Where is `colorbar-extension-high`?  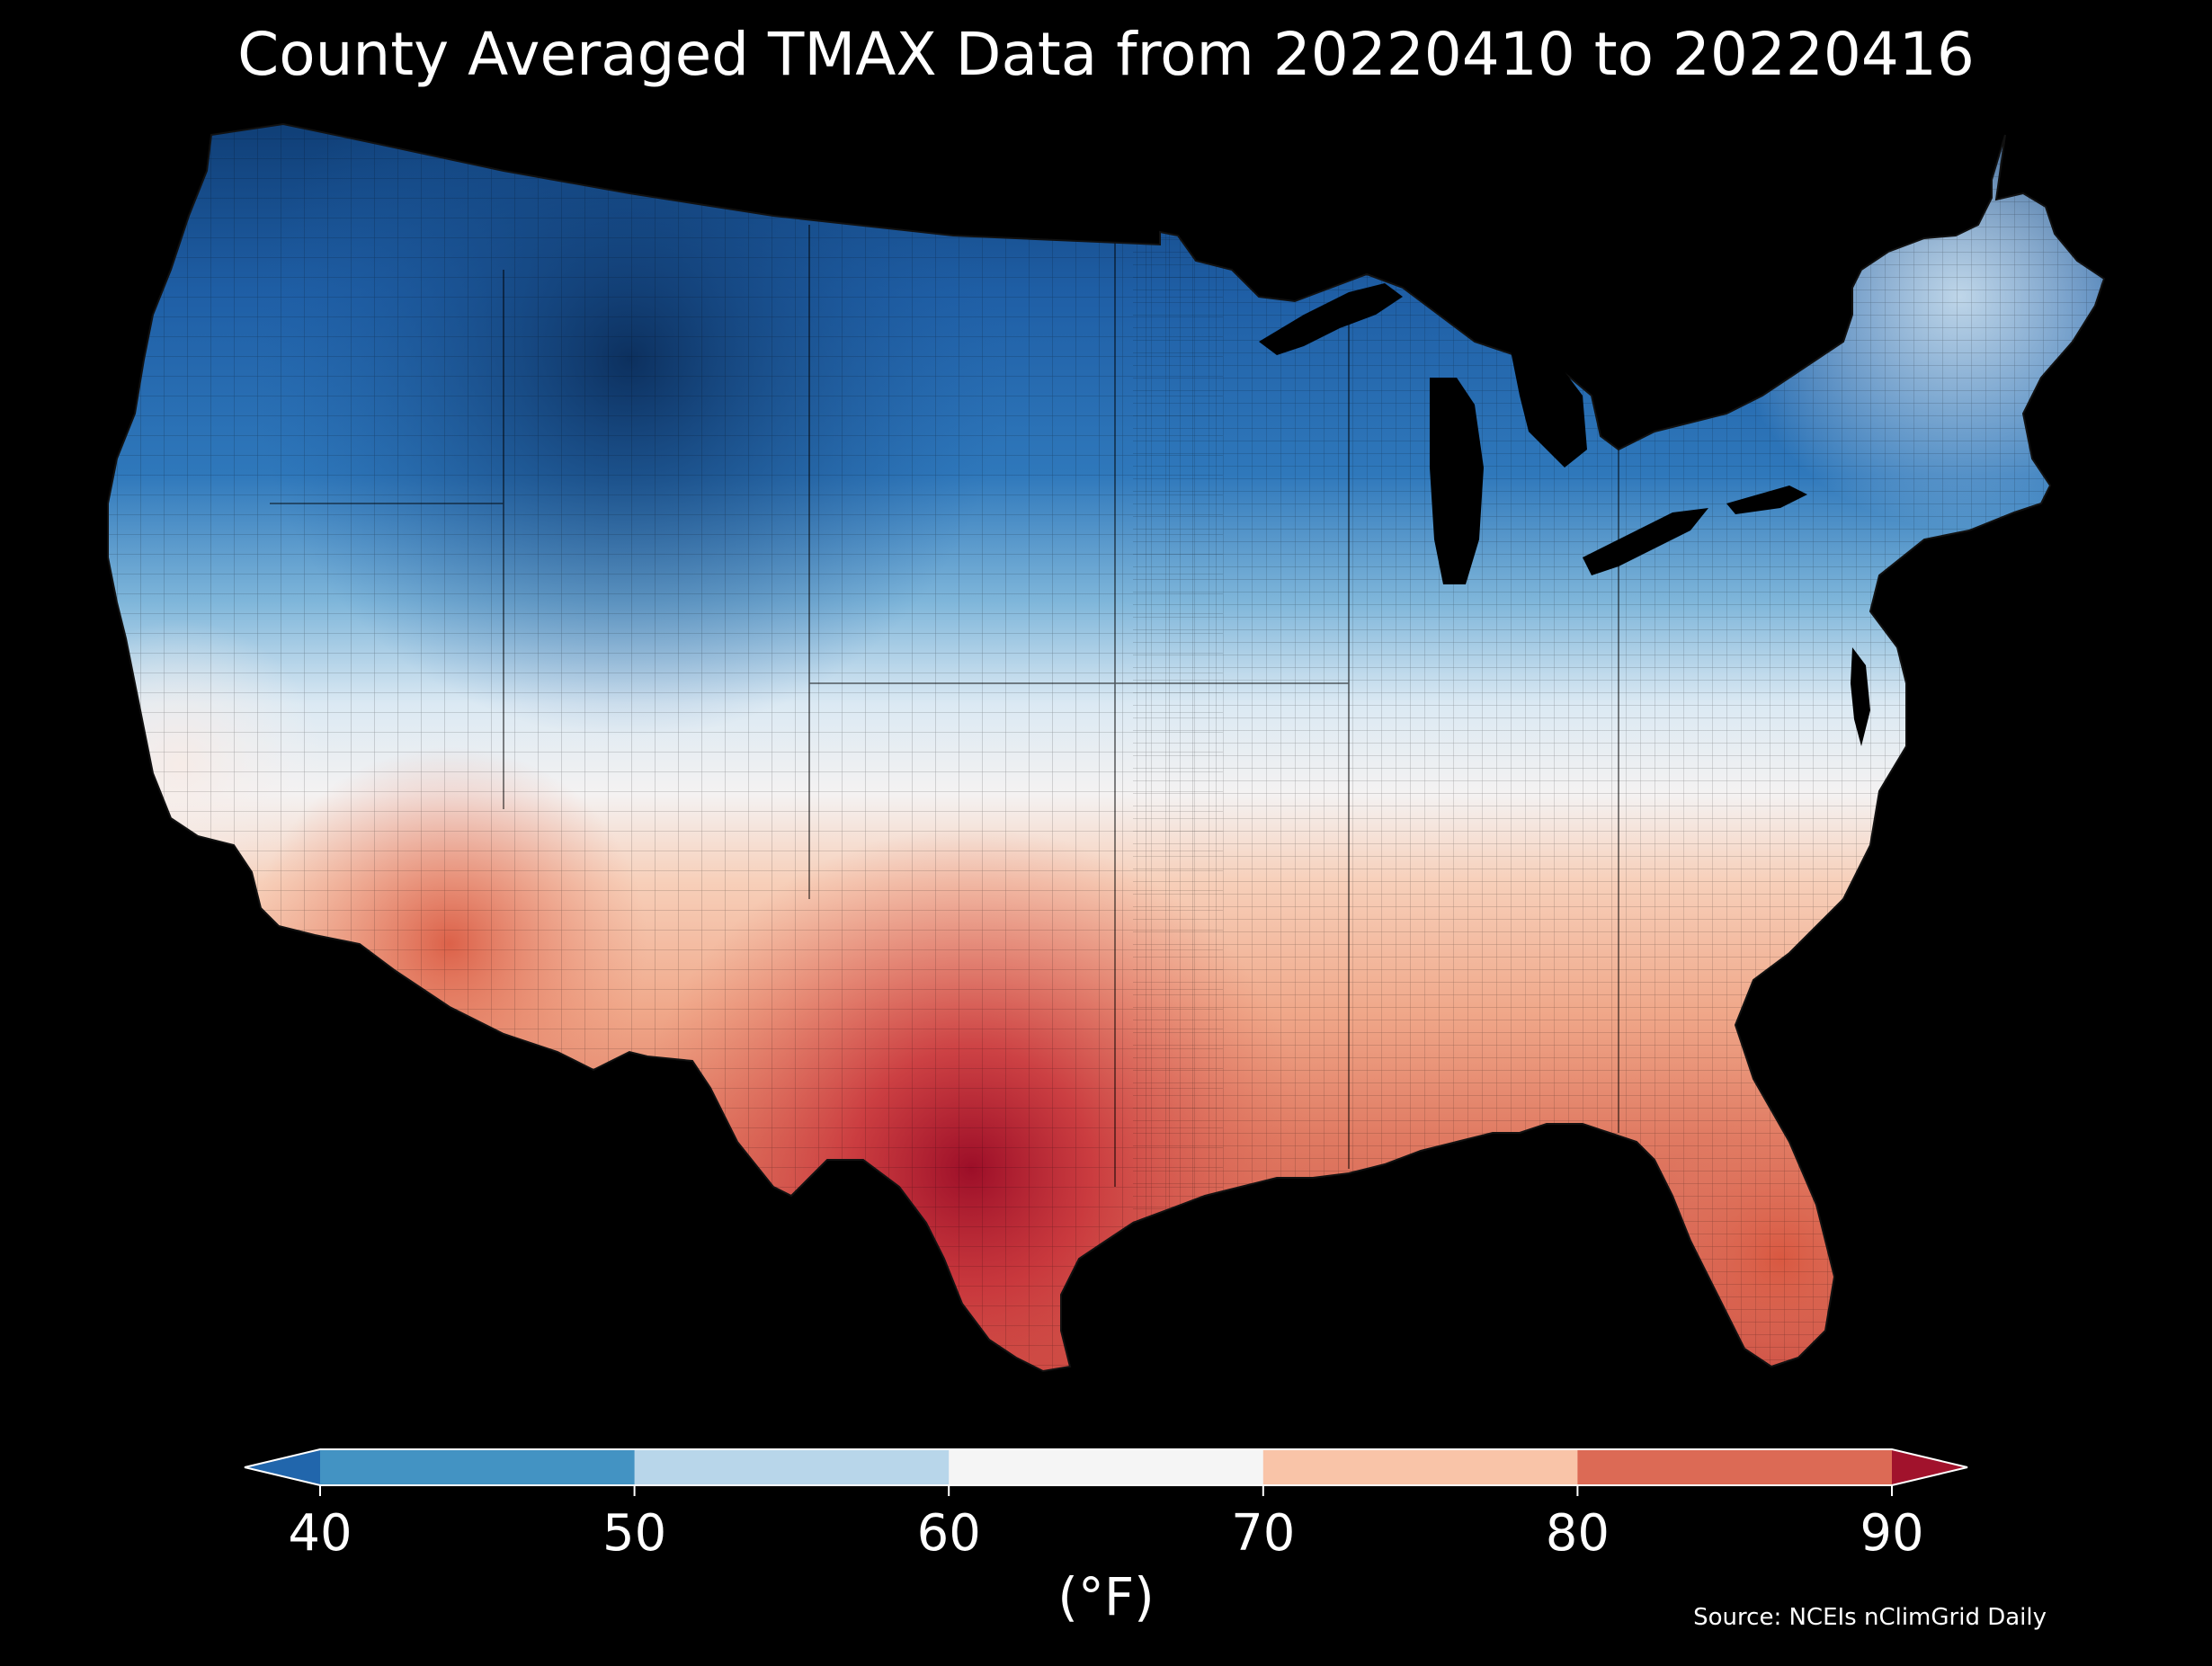
colorbar-extension-high is located at coordinates (1929, 1467).